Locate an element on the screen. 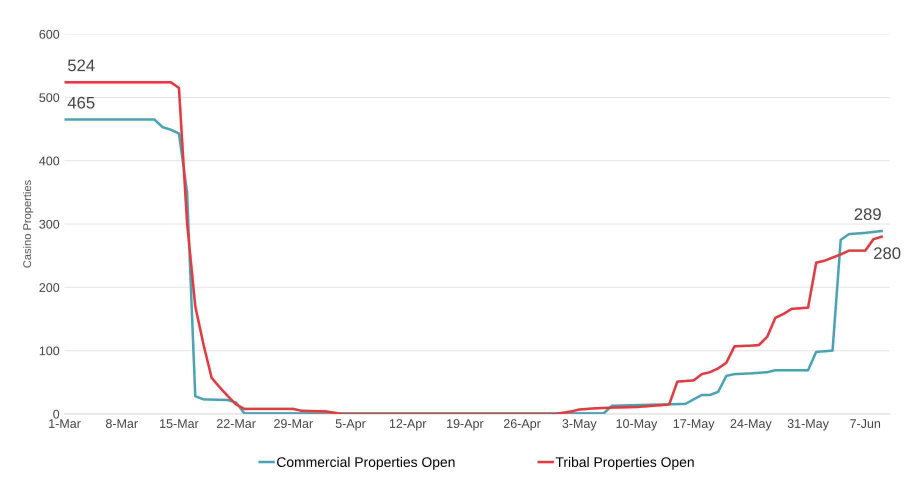 The width and height of the screenshot is (922, 487). x-tick-label: 3-May is located at coordinates (579, 424).